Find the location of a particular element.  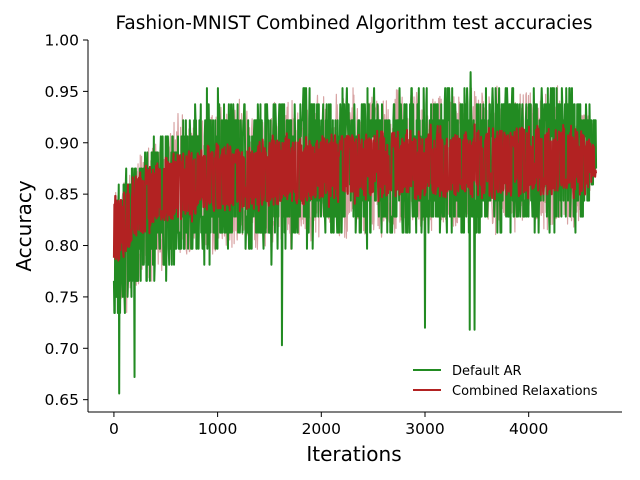

legend-label-combined-relaxations: Combined Relaxations is located at coordinates (525, 391).